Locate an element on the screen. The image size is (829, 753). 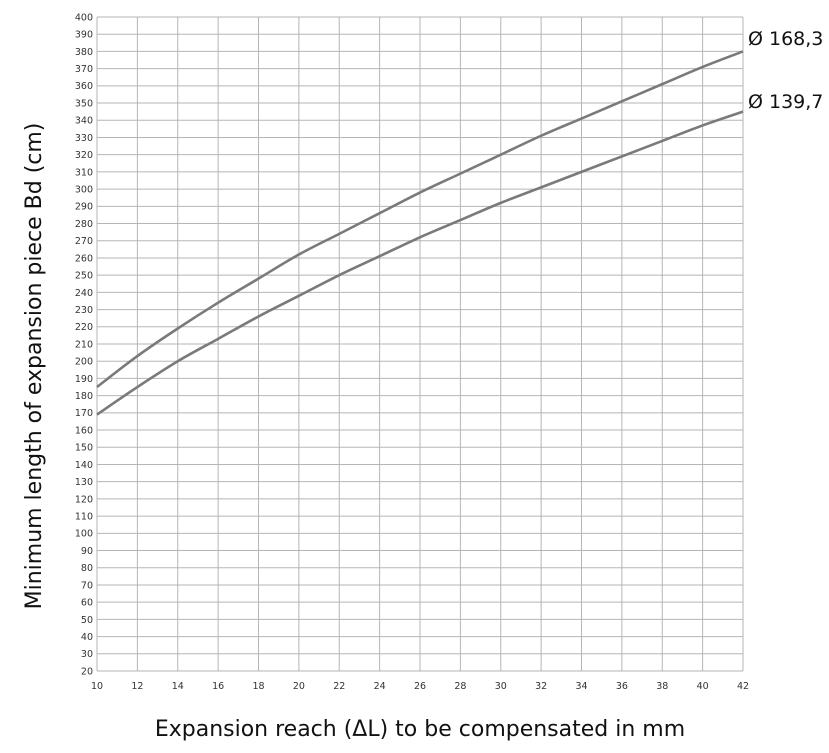
y-tick-label: 130 is located at coordinates (84, 482).